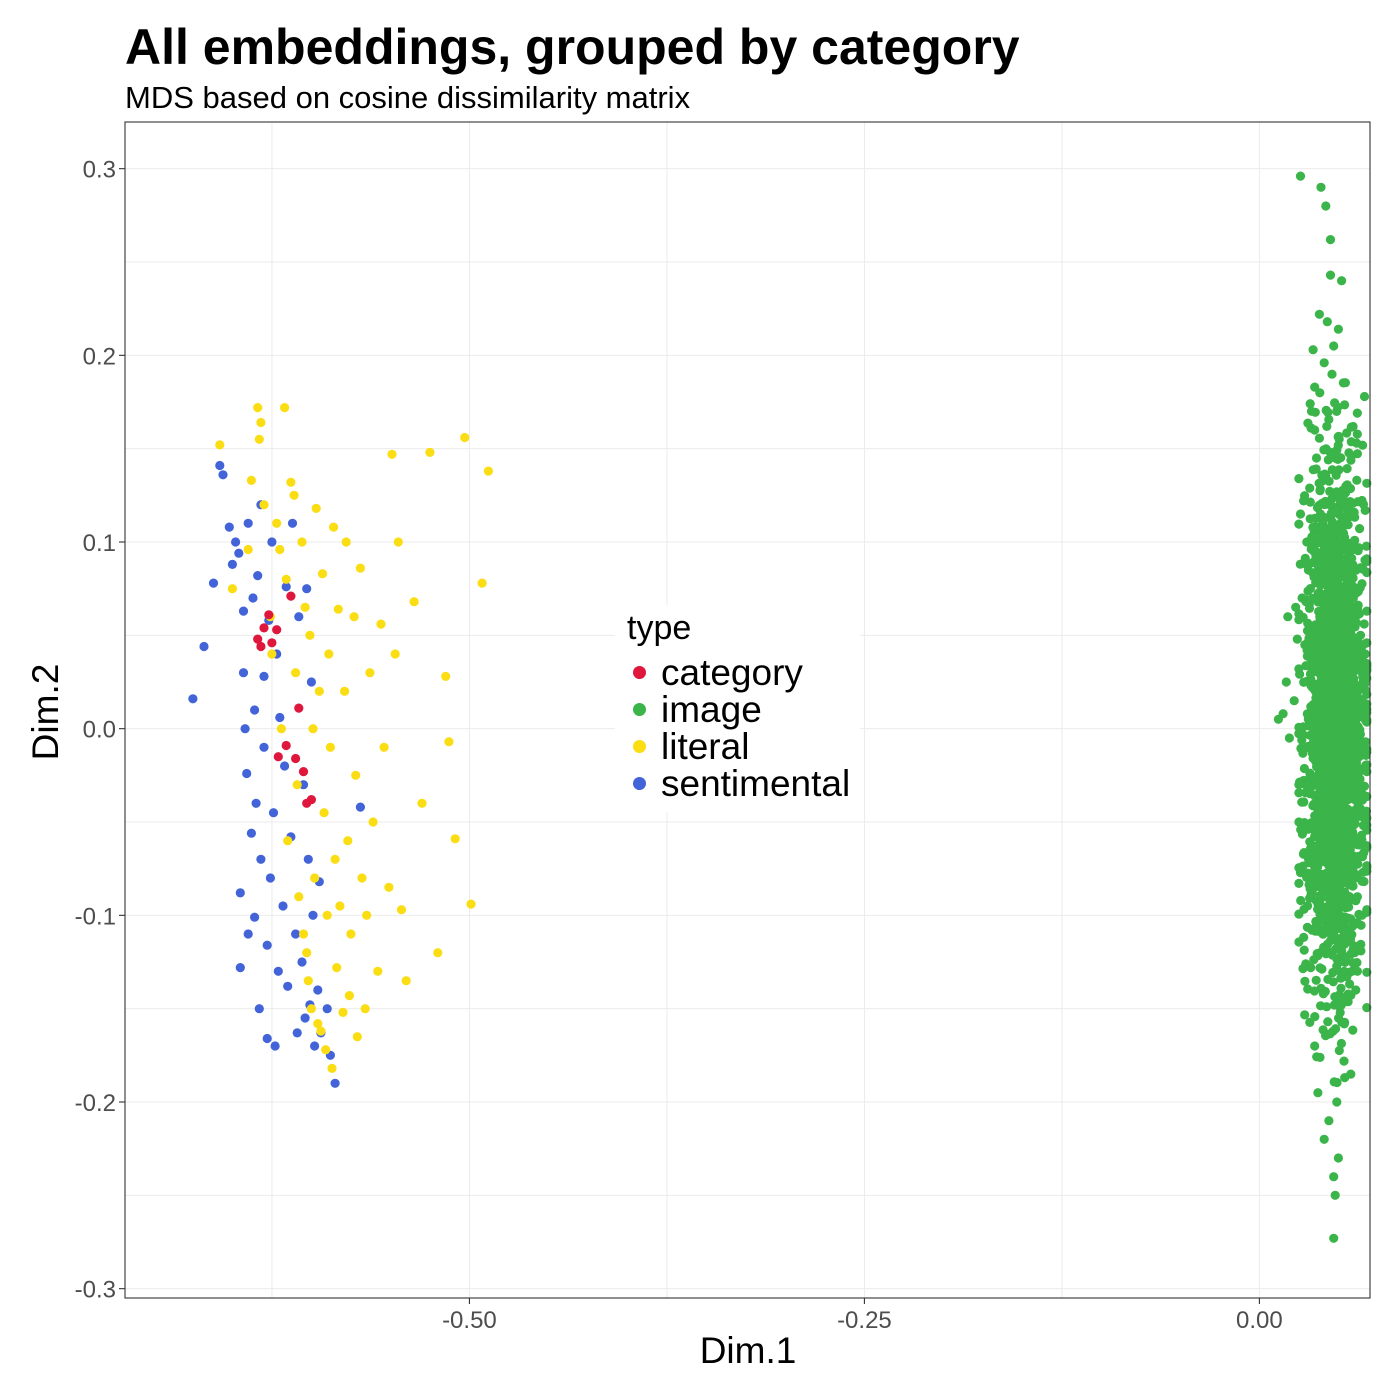 The image size is (1400, 1400). Describe the element at coordinates (732, 672) in the screenshot. I see `legend-label-category: category` at that location.